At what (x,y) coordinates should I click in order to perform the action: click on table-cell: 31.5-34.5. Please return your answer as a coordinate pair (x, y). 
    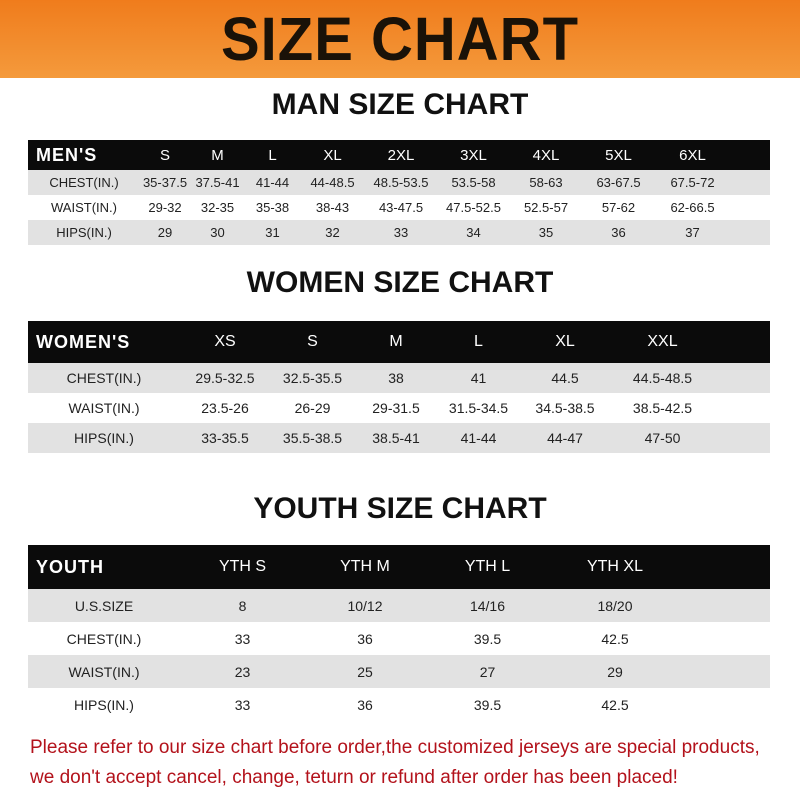
    Looking at the image, I should click on (478, 408).